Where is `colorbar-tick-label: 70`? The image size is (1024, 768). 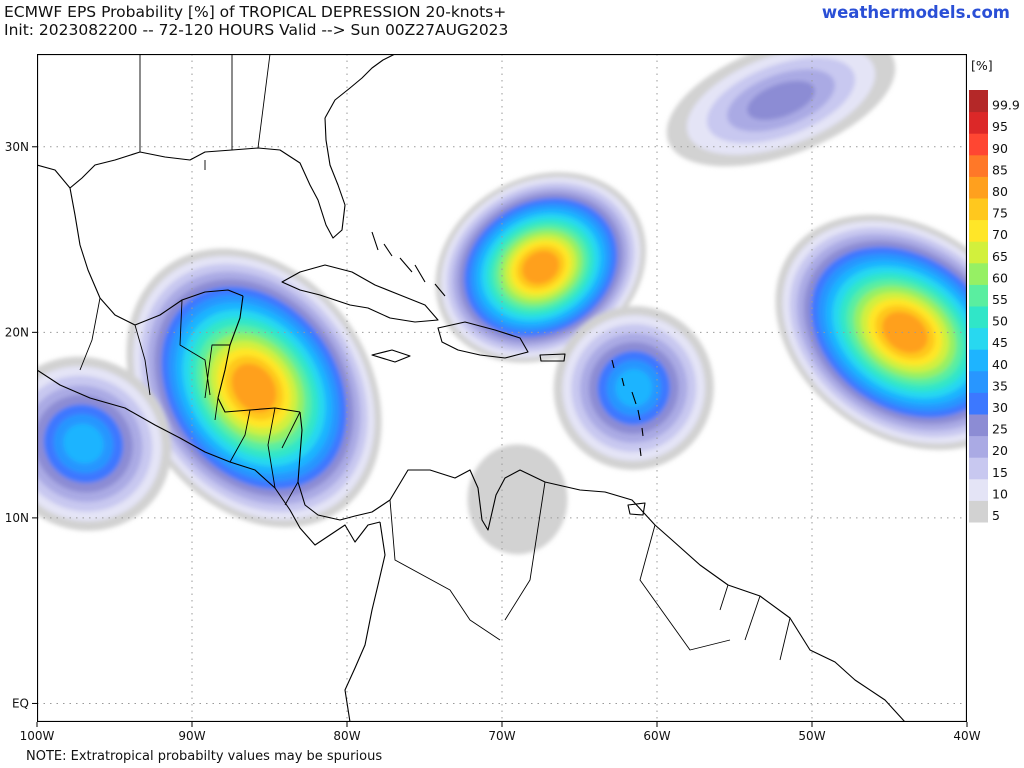
colorbar-tick-label: 70 is located at coordinates (1000, 234).